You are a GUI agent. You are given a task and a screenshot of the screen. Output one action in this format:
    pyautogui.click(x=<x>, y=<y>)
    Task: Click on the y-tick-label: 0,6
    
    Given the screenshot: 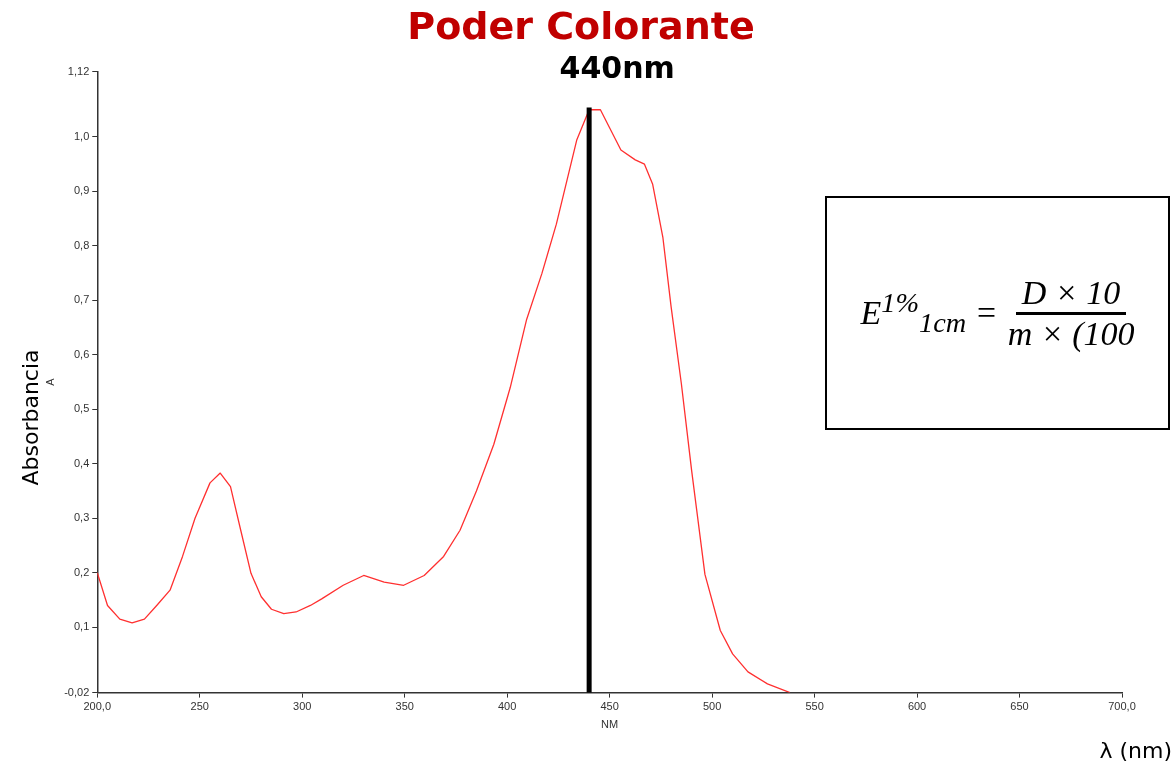 What is the action you would take?
    pyautogui.click(x=81, y=353)
    